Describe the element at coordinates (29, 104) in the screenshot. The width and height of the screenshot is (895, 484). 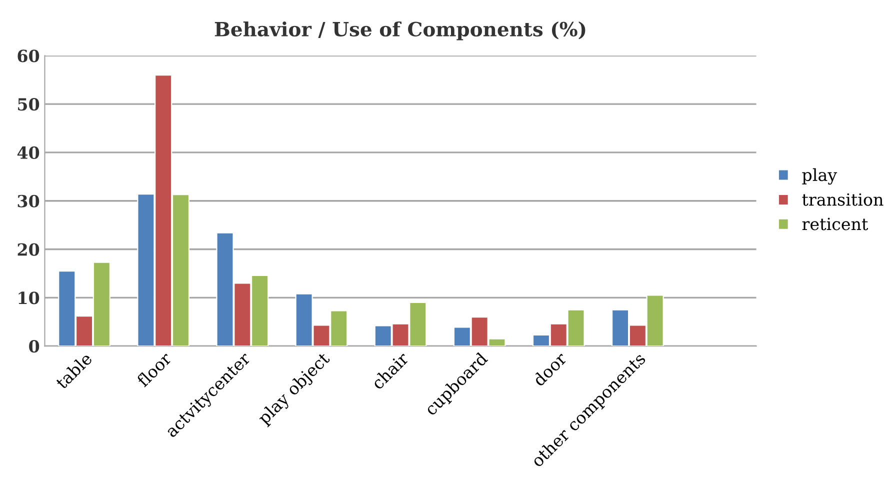
I see `y-tick-label: 50` at that location.